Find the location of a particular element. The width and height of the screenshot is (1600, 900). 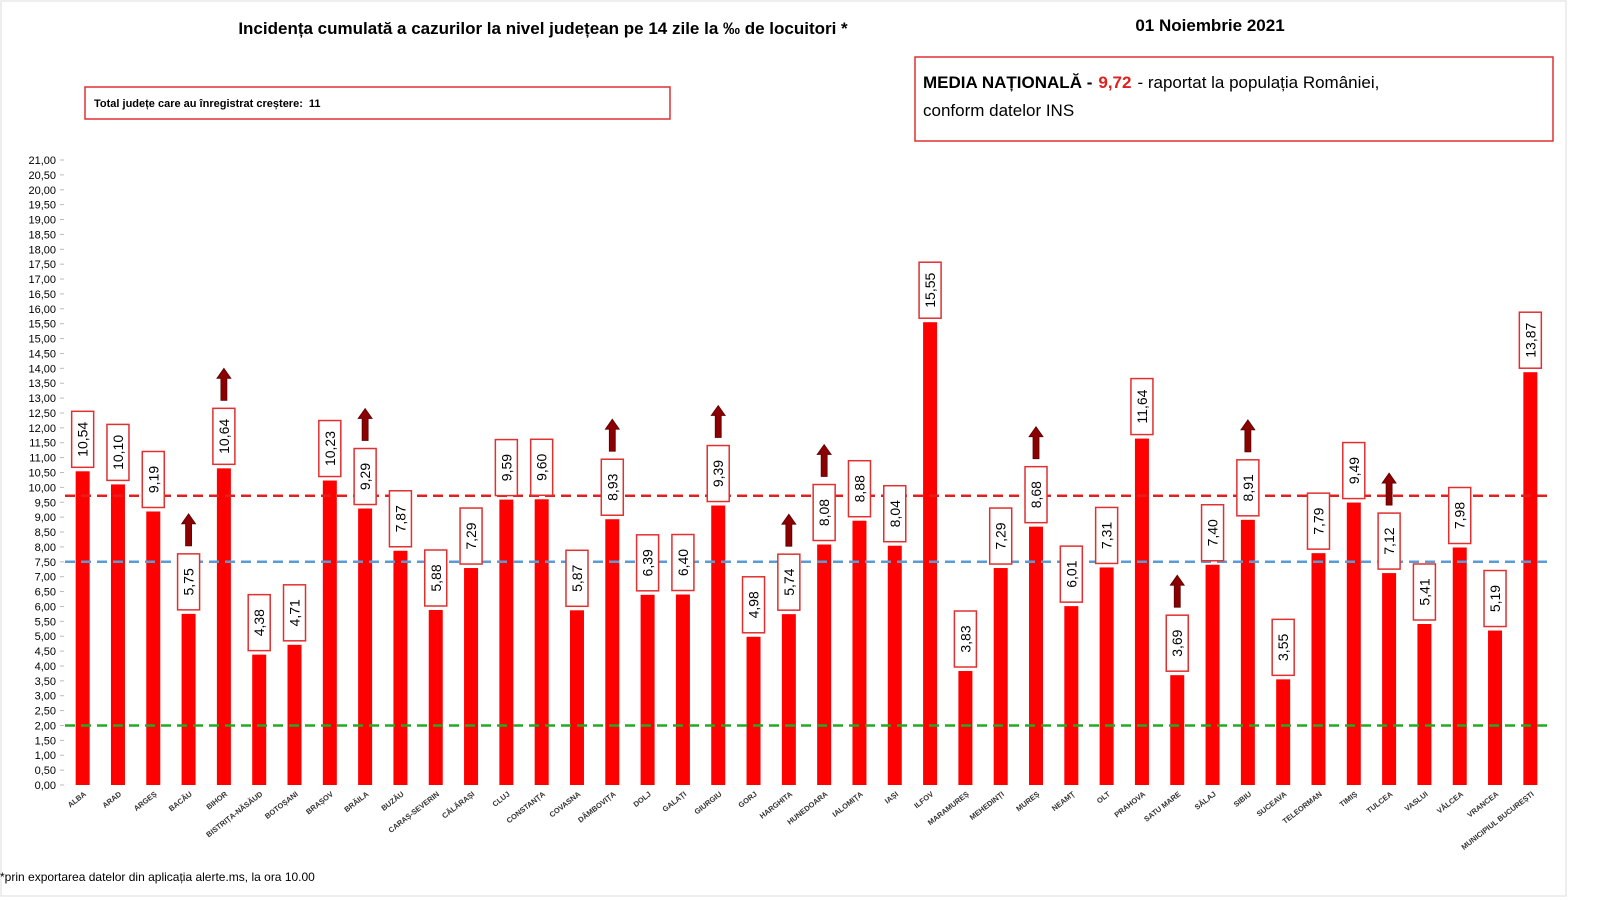

y-tick-label: 18,50 is located at coordinates (42, 235).